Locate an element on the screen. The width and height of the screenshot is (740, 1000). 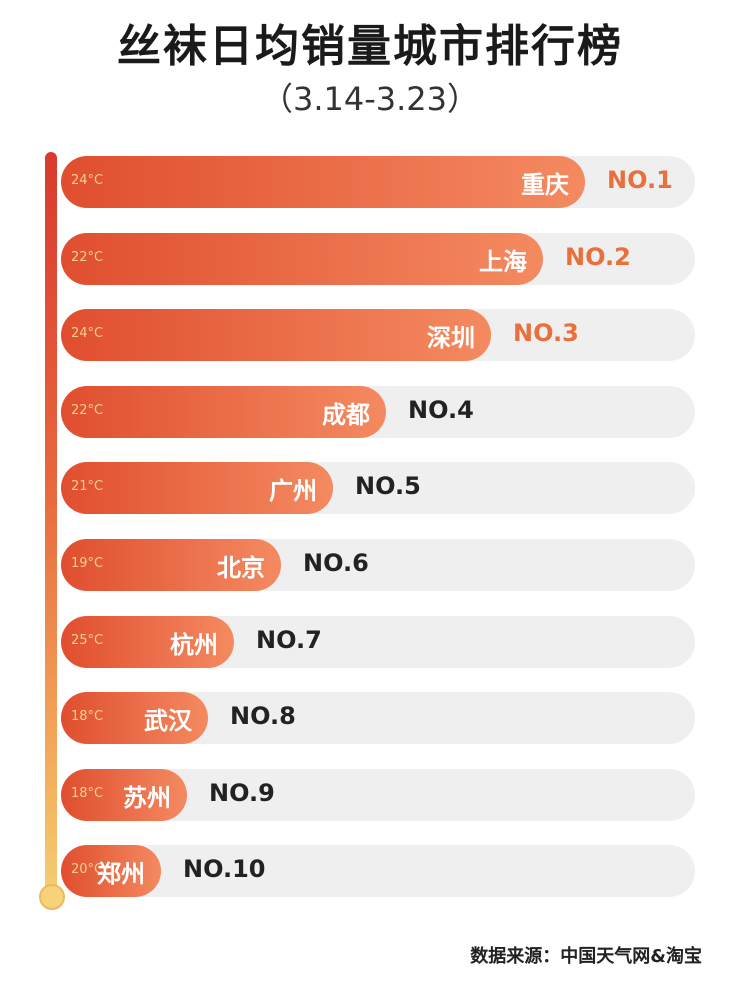
ranking-row: 22°C 成都 NO.4 is located at coordinates (378, 411).